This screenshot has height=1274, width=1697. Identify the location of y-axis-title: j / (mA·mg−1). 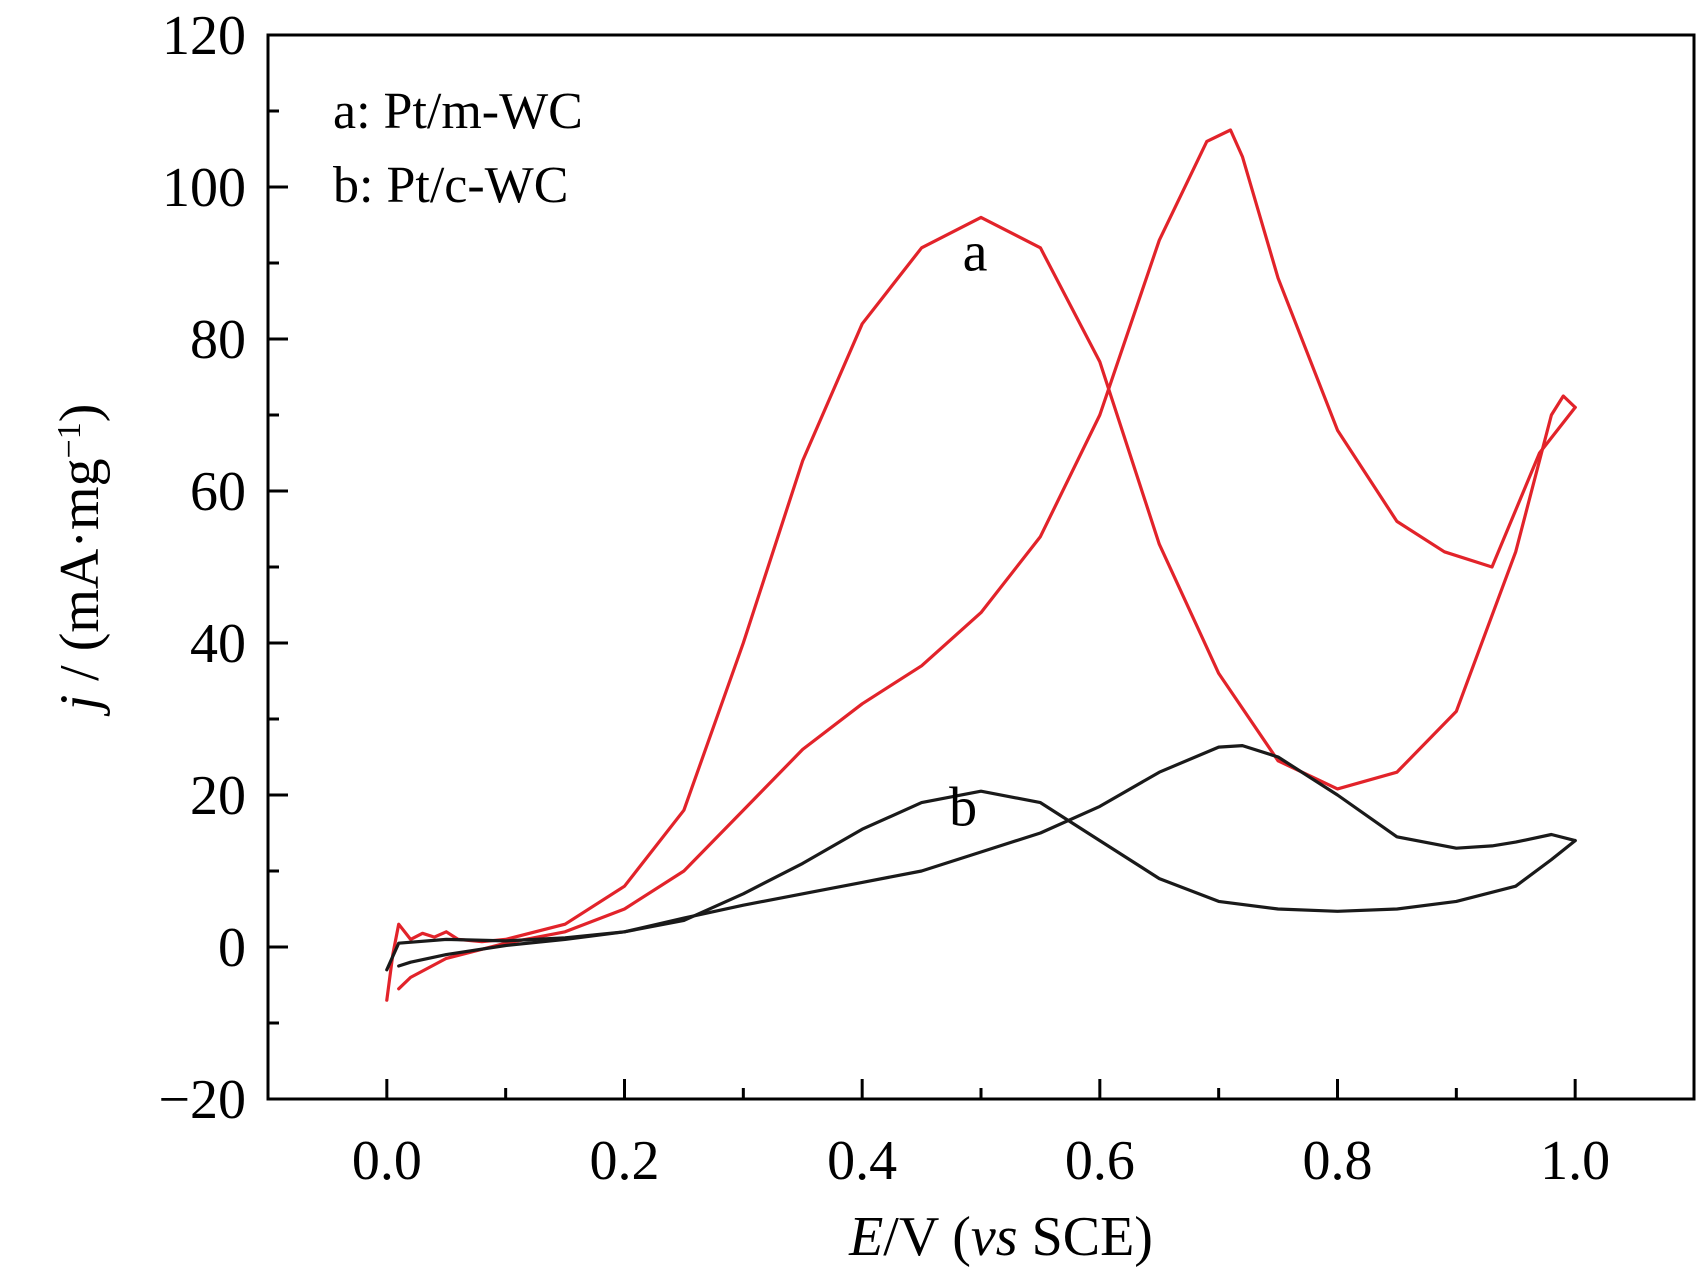
(80, 560).